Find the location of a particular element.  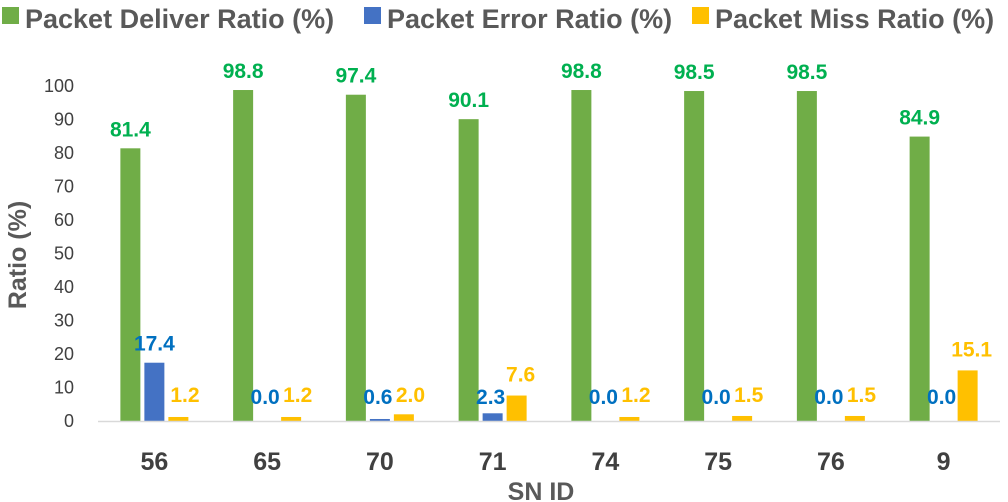

legend-item: Packet Error Ratio (%) is located at coordinates (518, 19).